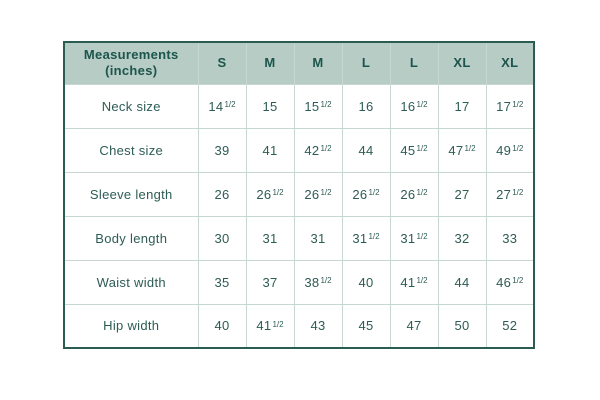 This screenshot has height=400, width=600. Describe the element at coordinates (222, 63) in the screenshot. I see `size-header-cell-0: S` at that location.